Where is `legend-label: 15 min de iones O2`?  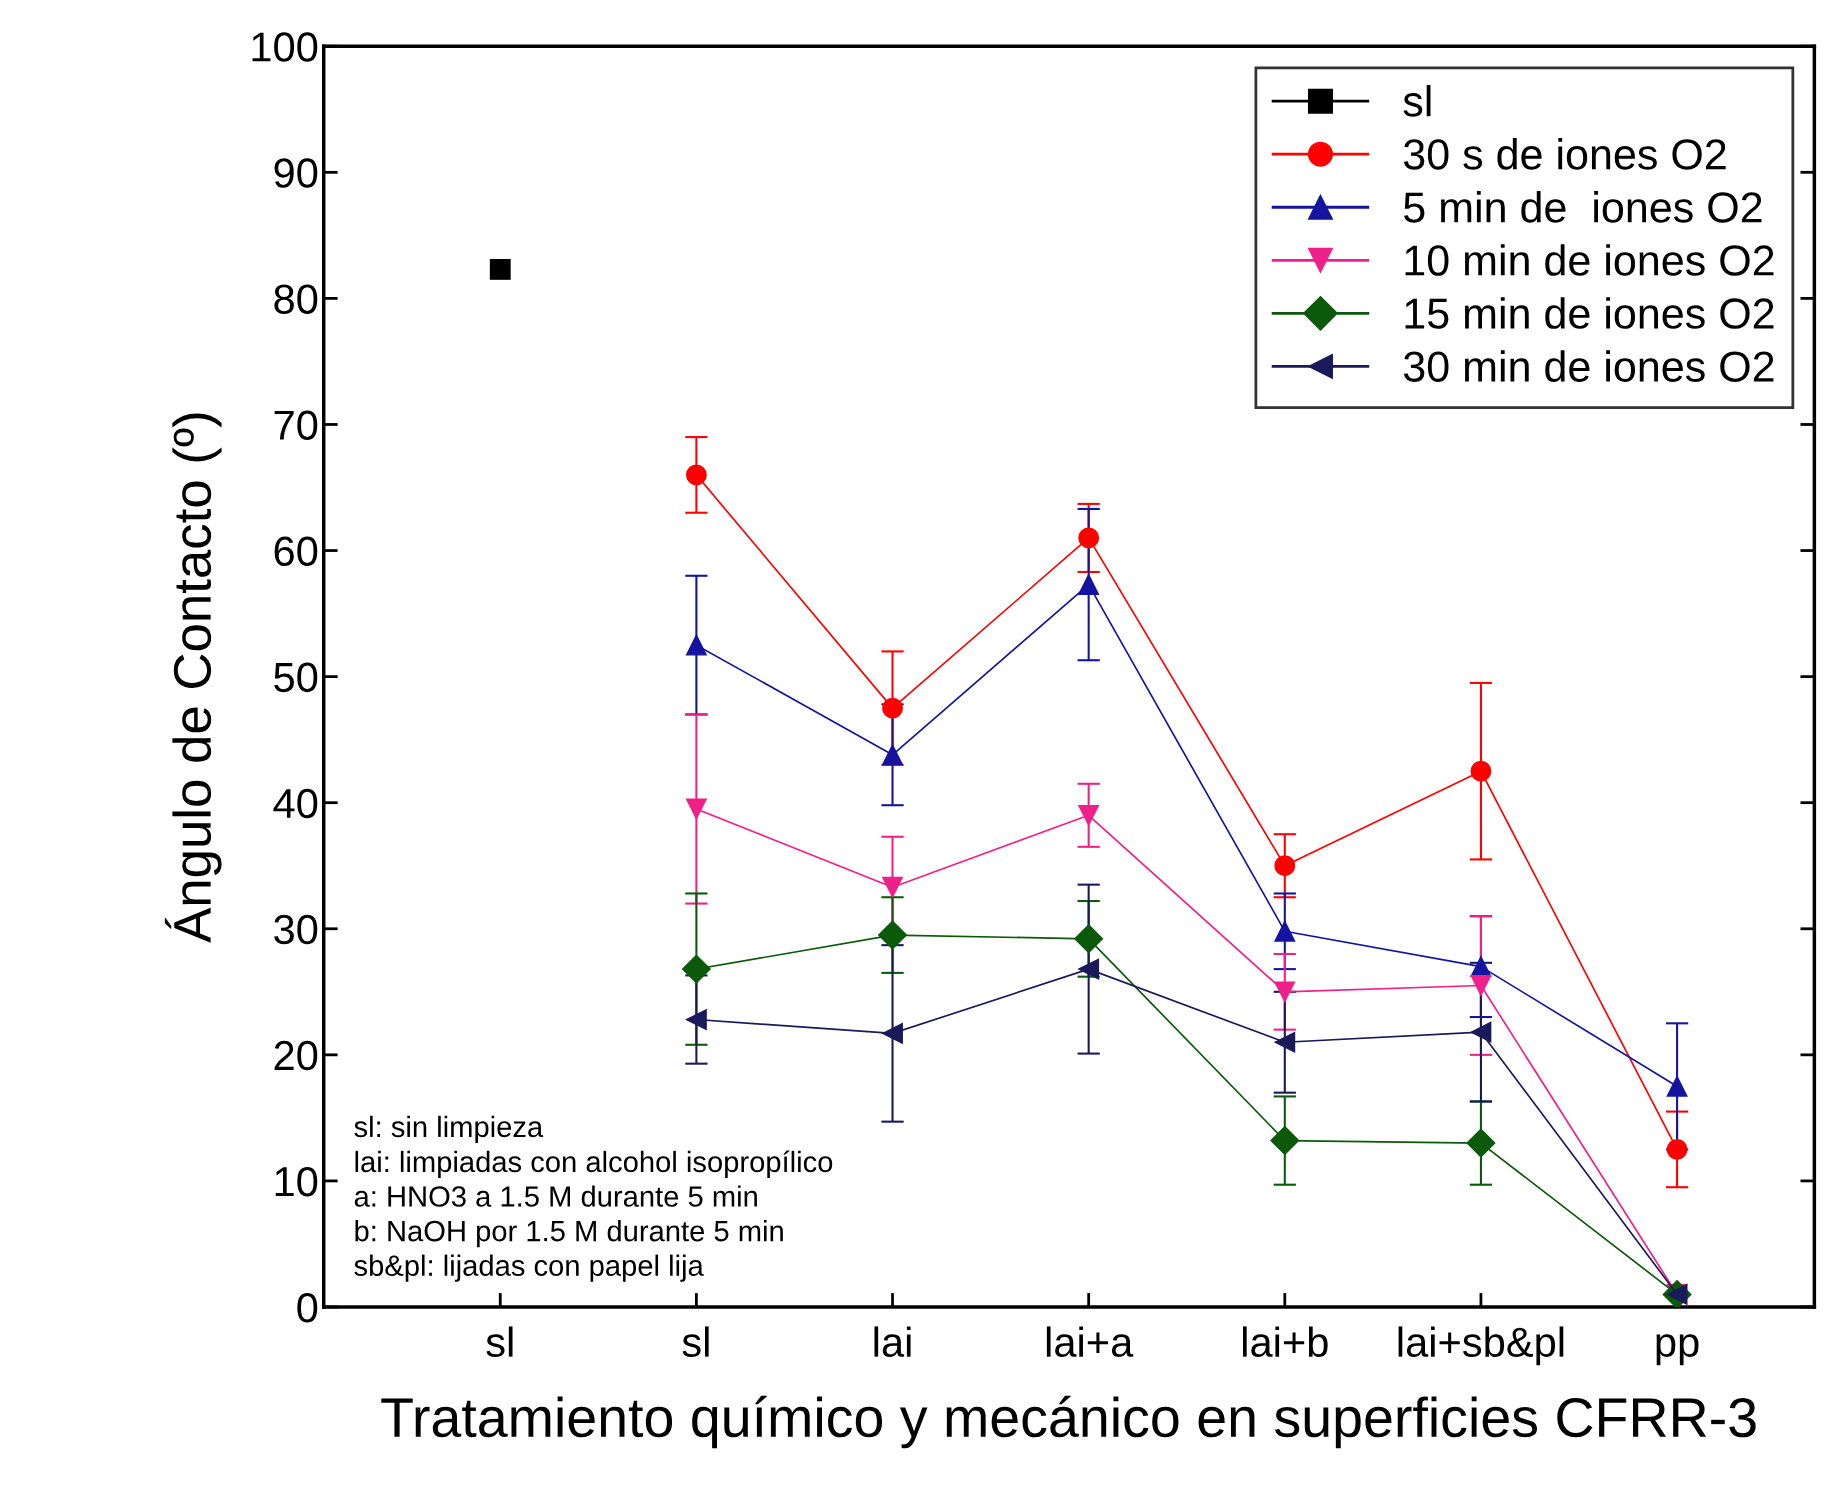 legend-label: 15 min de iones O2 is located at coordinates (1589, 313).